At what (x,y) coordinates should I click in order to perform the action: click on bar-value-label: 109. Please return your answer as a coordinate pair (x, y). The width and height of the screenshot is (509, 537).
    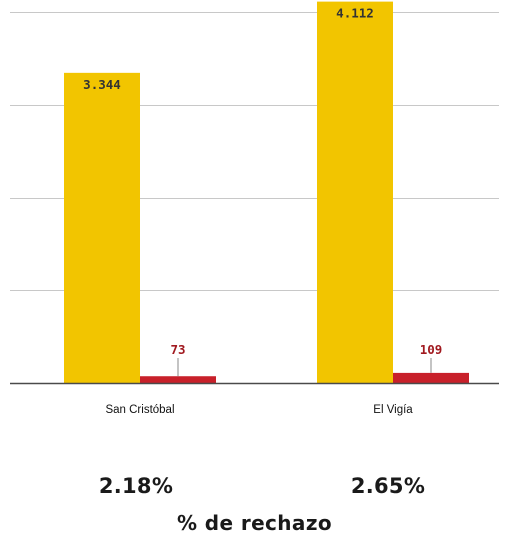
    Looking at the image, I should click on (431, 349).